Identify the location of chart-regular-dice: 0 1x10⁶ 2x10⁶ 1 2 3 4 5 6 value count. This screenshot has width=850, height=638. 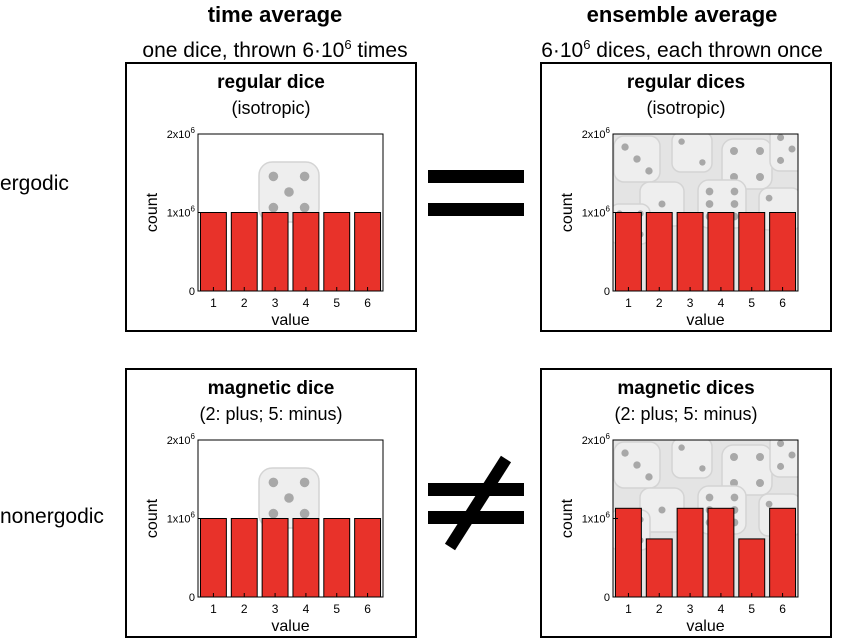
(264, 227).